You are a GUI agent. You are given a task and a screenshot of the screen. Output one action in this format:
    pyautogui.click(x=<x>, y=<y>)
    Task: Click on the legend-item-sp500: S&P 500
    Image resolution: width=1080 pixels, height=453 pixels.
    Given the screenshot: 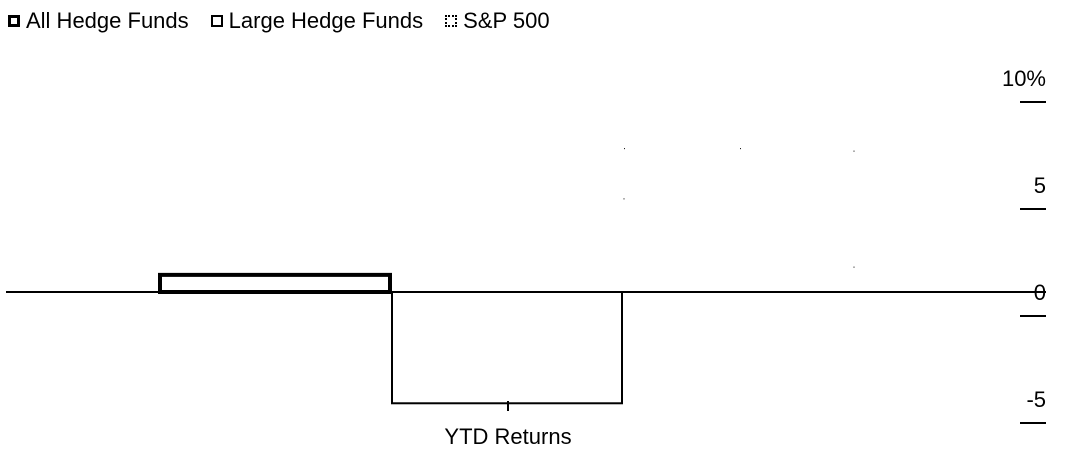 What is the action you would take?
    pyautogui.click(x=497, y=21)
    